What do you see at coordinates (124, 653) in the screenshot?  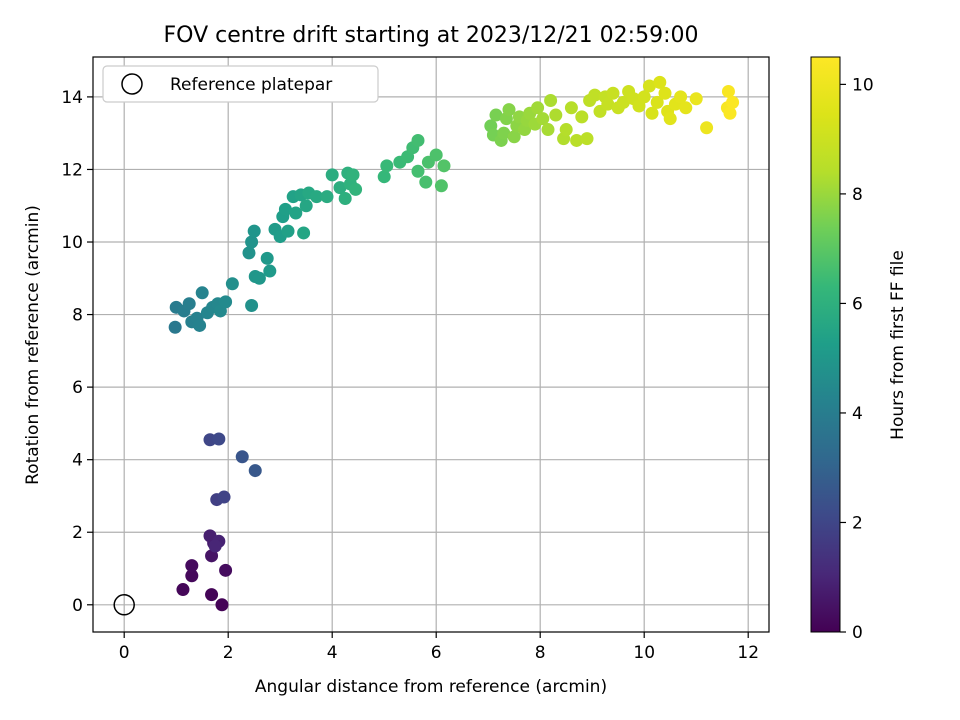 I see `x-tick-label: 0` at bounding box center [124, 653].